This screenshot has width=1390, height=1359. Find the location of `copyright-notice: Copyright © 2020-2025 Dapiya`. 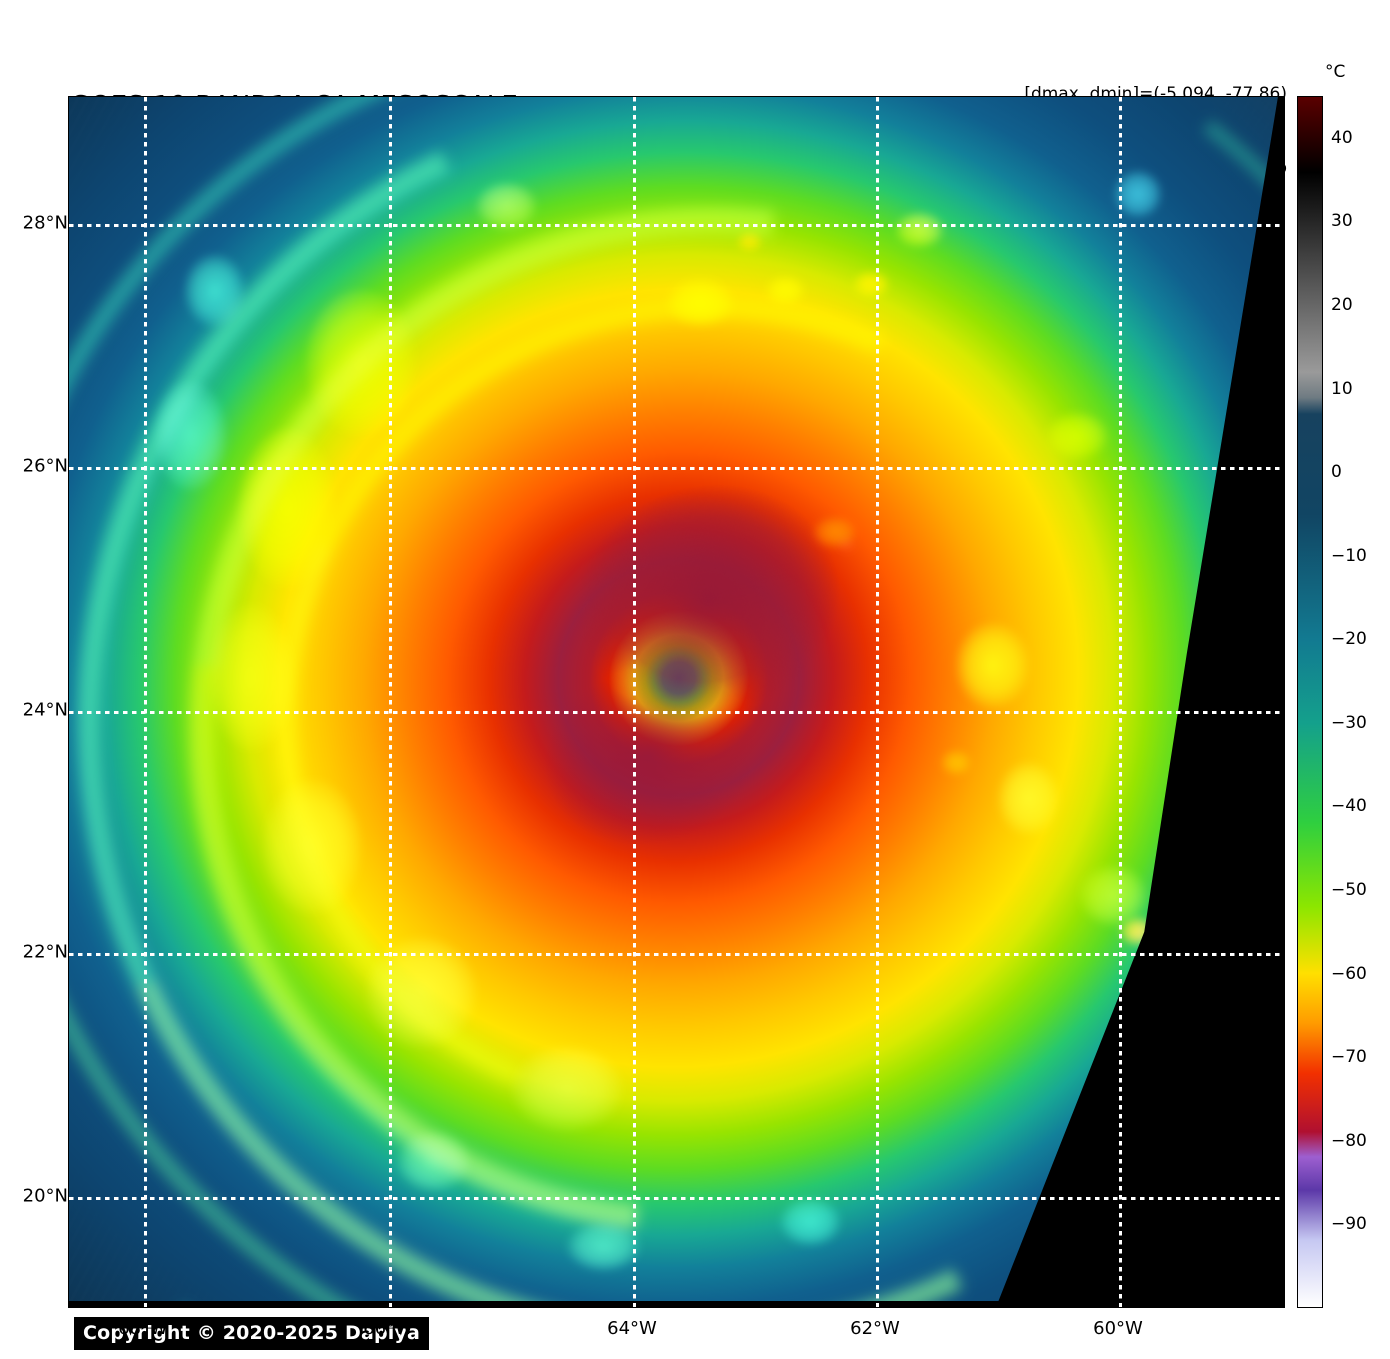

copyright-notice: Copyright © 2020-2025 Dapiya is located at coordinates (252, 1333).